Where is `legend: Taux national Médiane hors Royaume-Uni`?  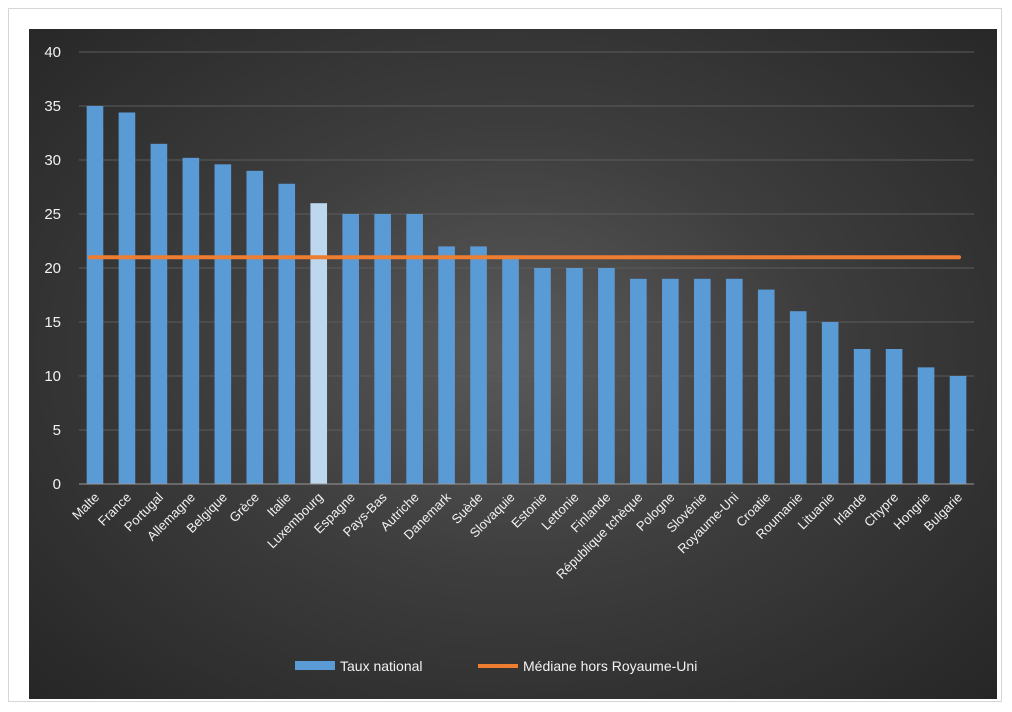 legend: Taux national Médiane hors Royaume-Uni is located at coordinates (496, 666).